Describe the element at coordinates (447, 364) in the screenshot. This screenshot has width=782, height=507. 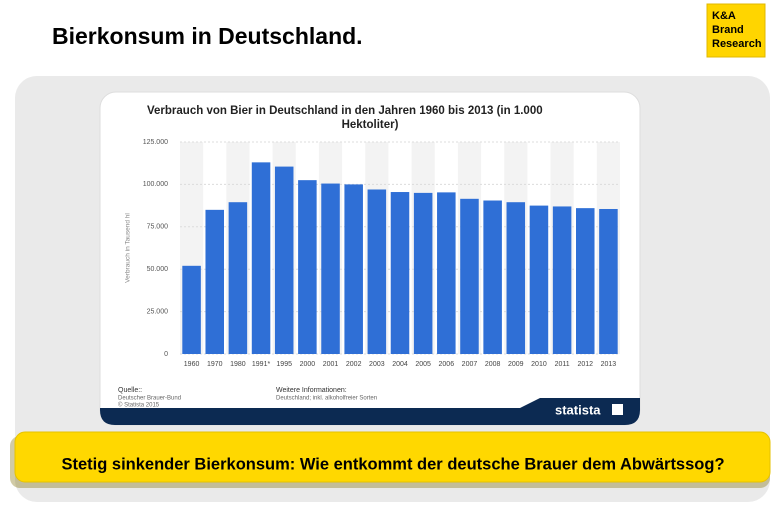
I see `x-tick-label: 2006` at that location.